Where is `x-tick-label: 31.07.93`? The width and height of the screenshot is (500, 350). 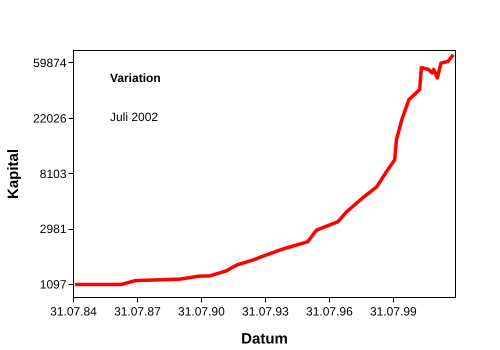 x-tick-label: 31.07.93 is located at coordinates (266, 311).